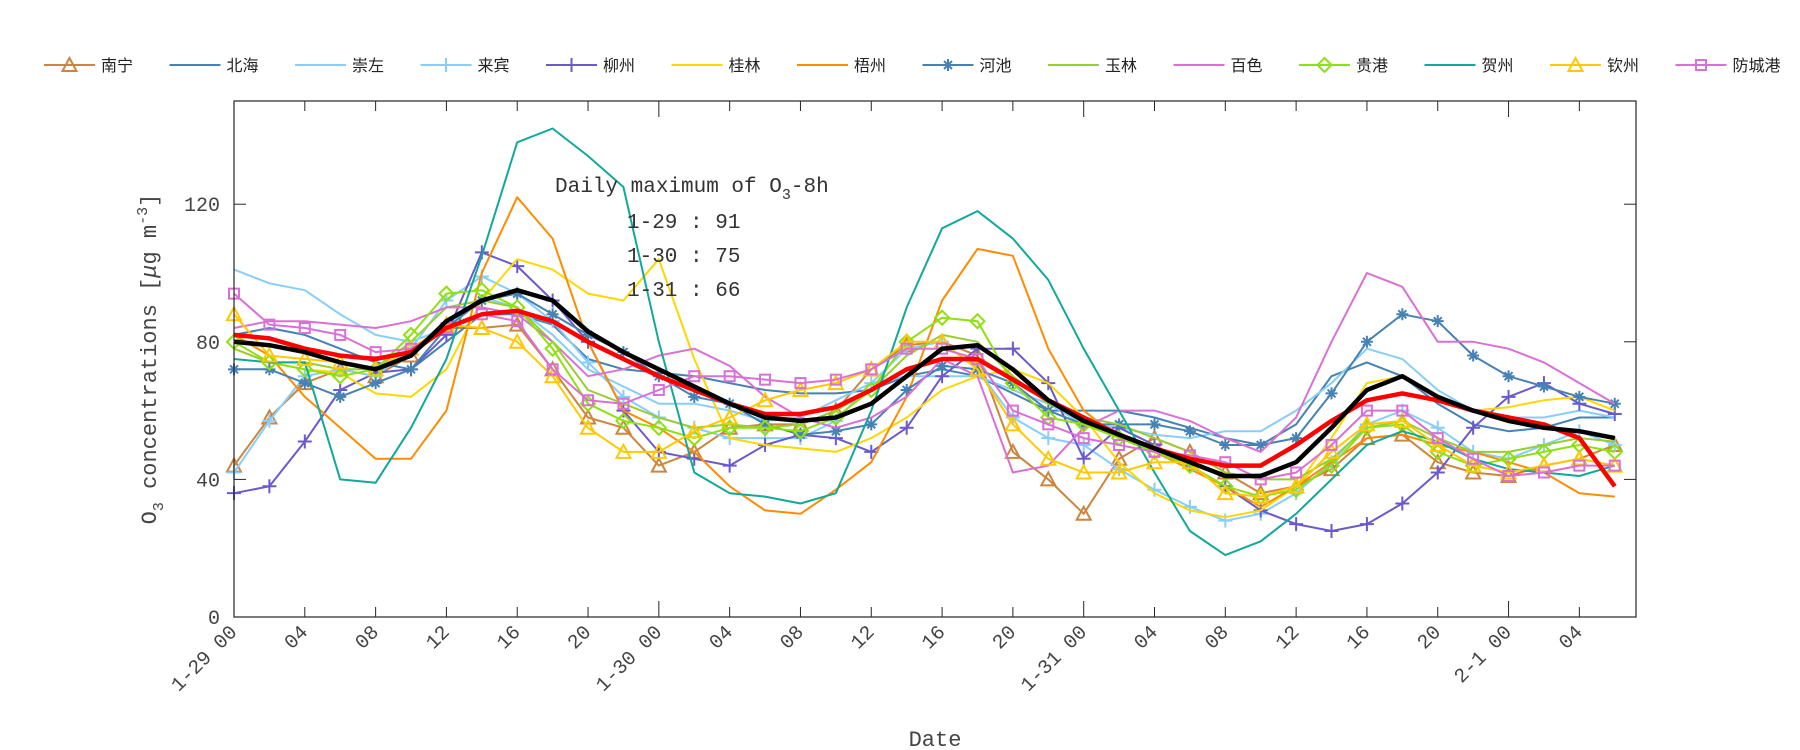 This screenshot has width=1800, height=750. Describe the element at coordinates (150, 245) in the screenshot. I see `y-label-unit: g m` at that location.